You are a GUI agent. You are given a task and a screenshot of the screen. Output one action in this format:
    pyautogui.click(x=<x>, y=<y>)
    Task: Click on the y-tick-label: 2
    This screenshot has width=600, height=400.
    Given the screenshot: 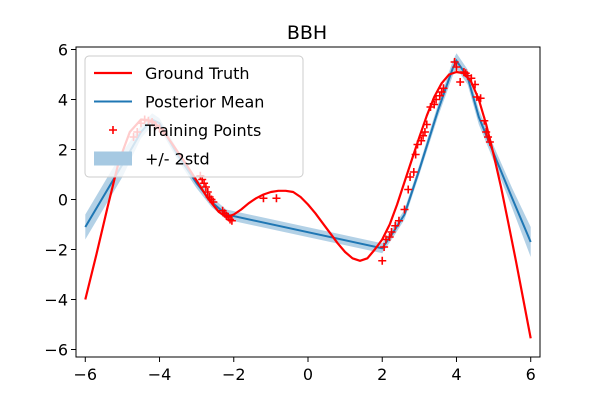 What is the action you would take?
    pyautogui.click(x=63, y=150)
    